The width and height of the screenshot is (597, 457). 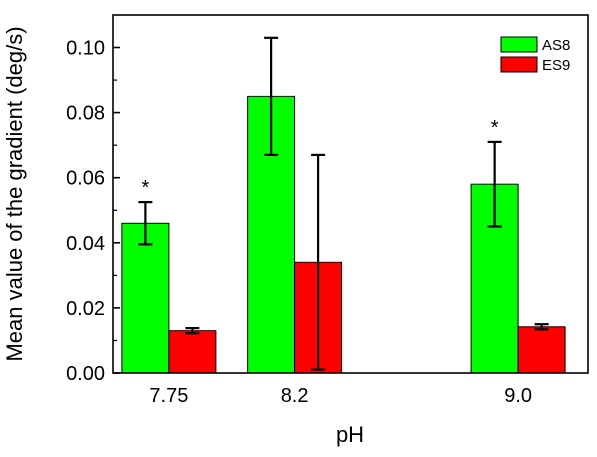 What do you see at coordinates (85, 114) in the screenshot?
I see `y-tick-label: 0.08` at bounding box center [85, 114].